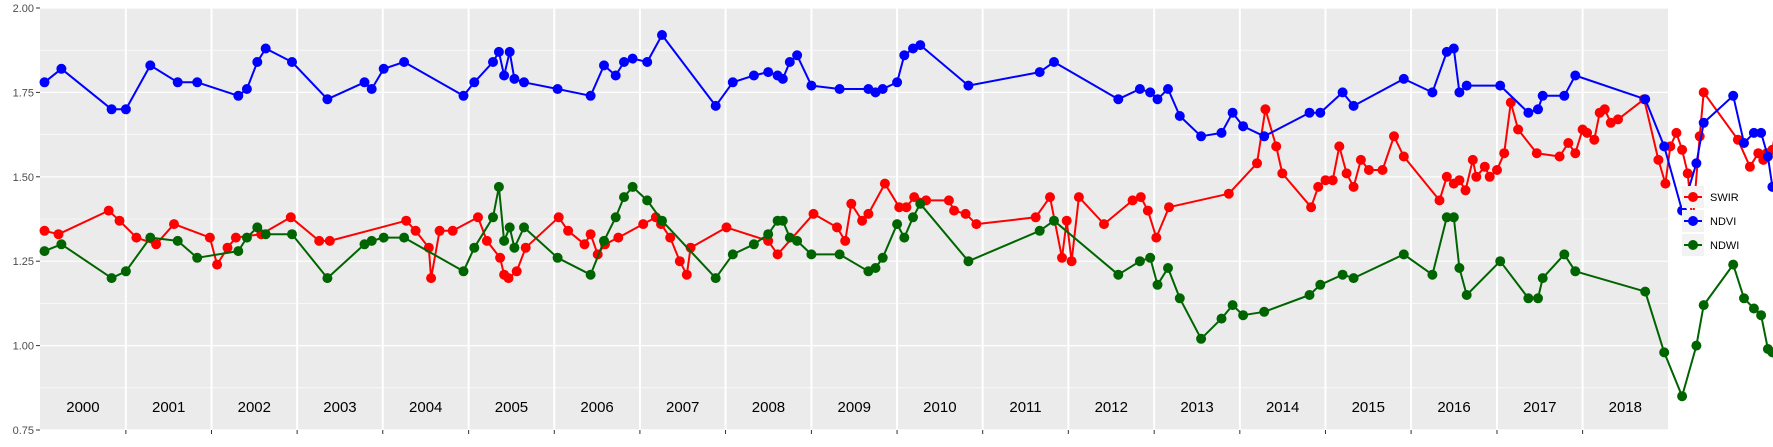  Describe the element at coordinates (1724, 198) in the screenshot. I see `legend-label: SWIR` at that location.